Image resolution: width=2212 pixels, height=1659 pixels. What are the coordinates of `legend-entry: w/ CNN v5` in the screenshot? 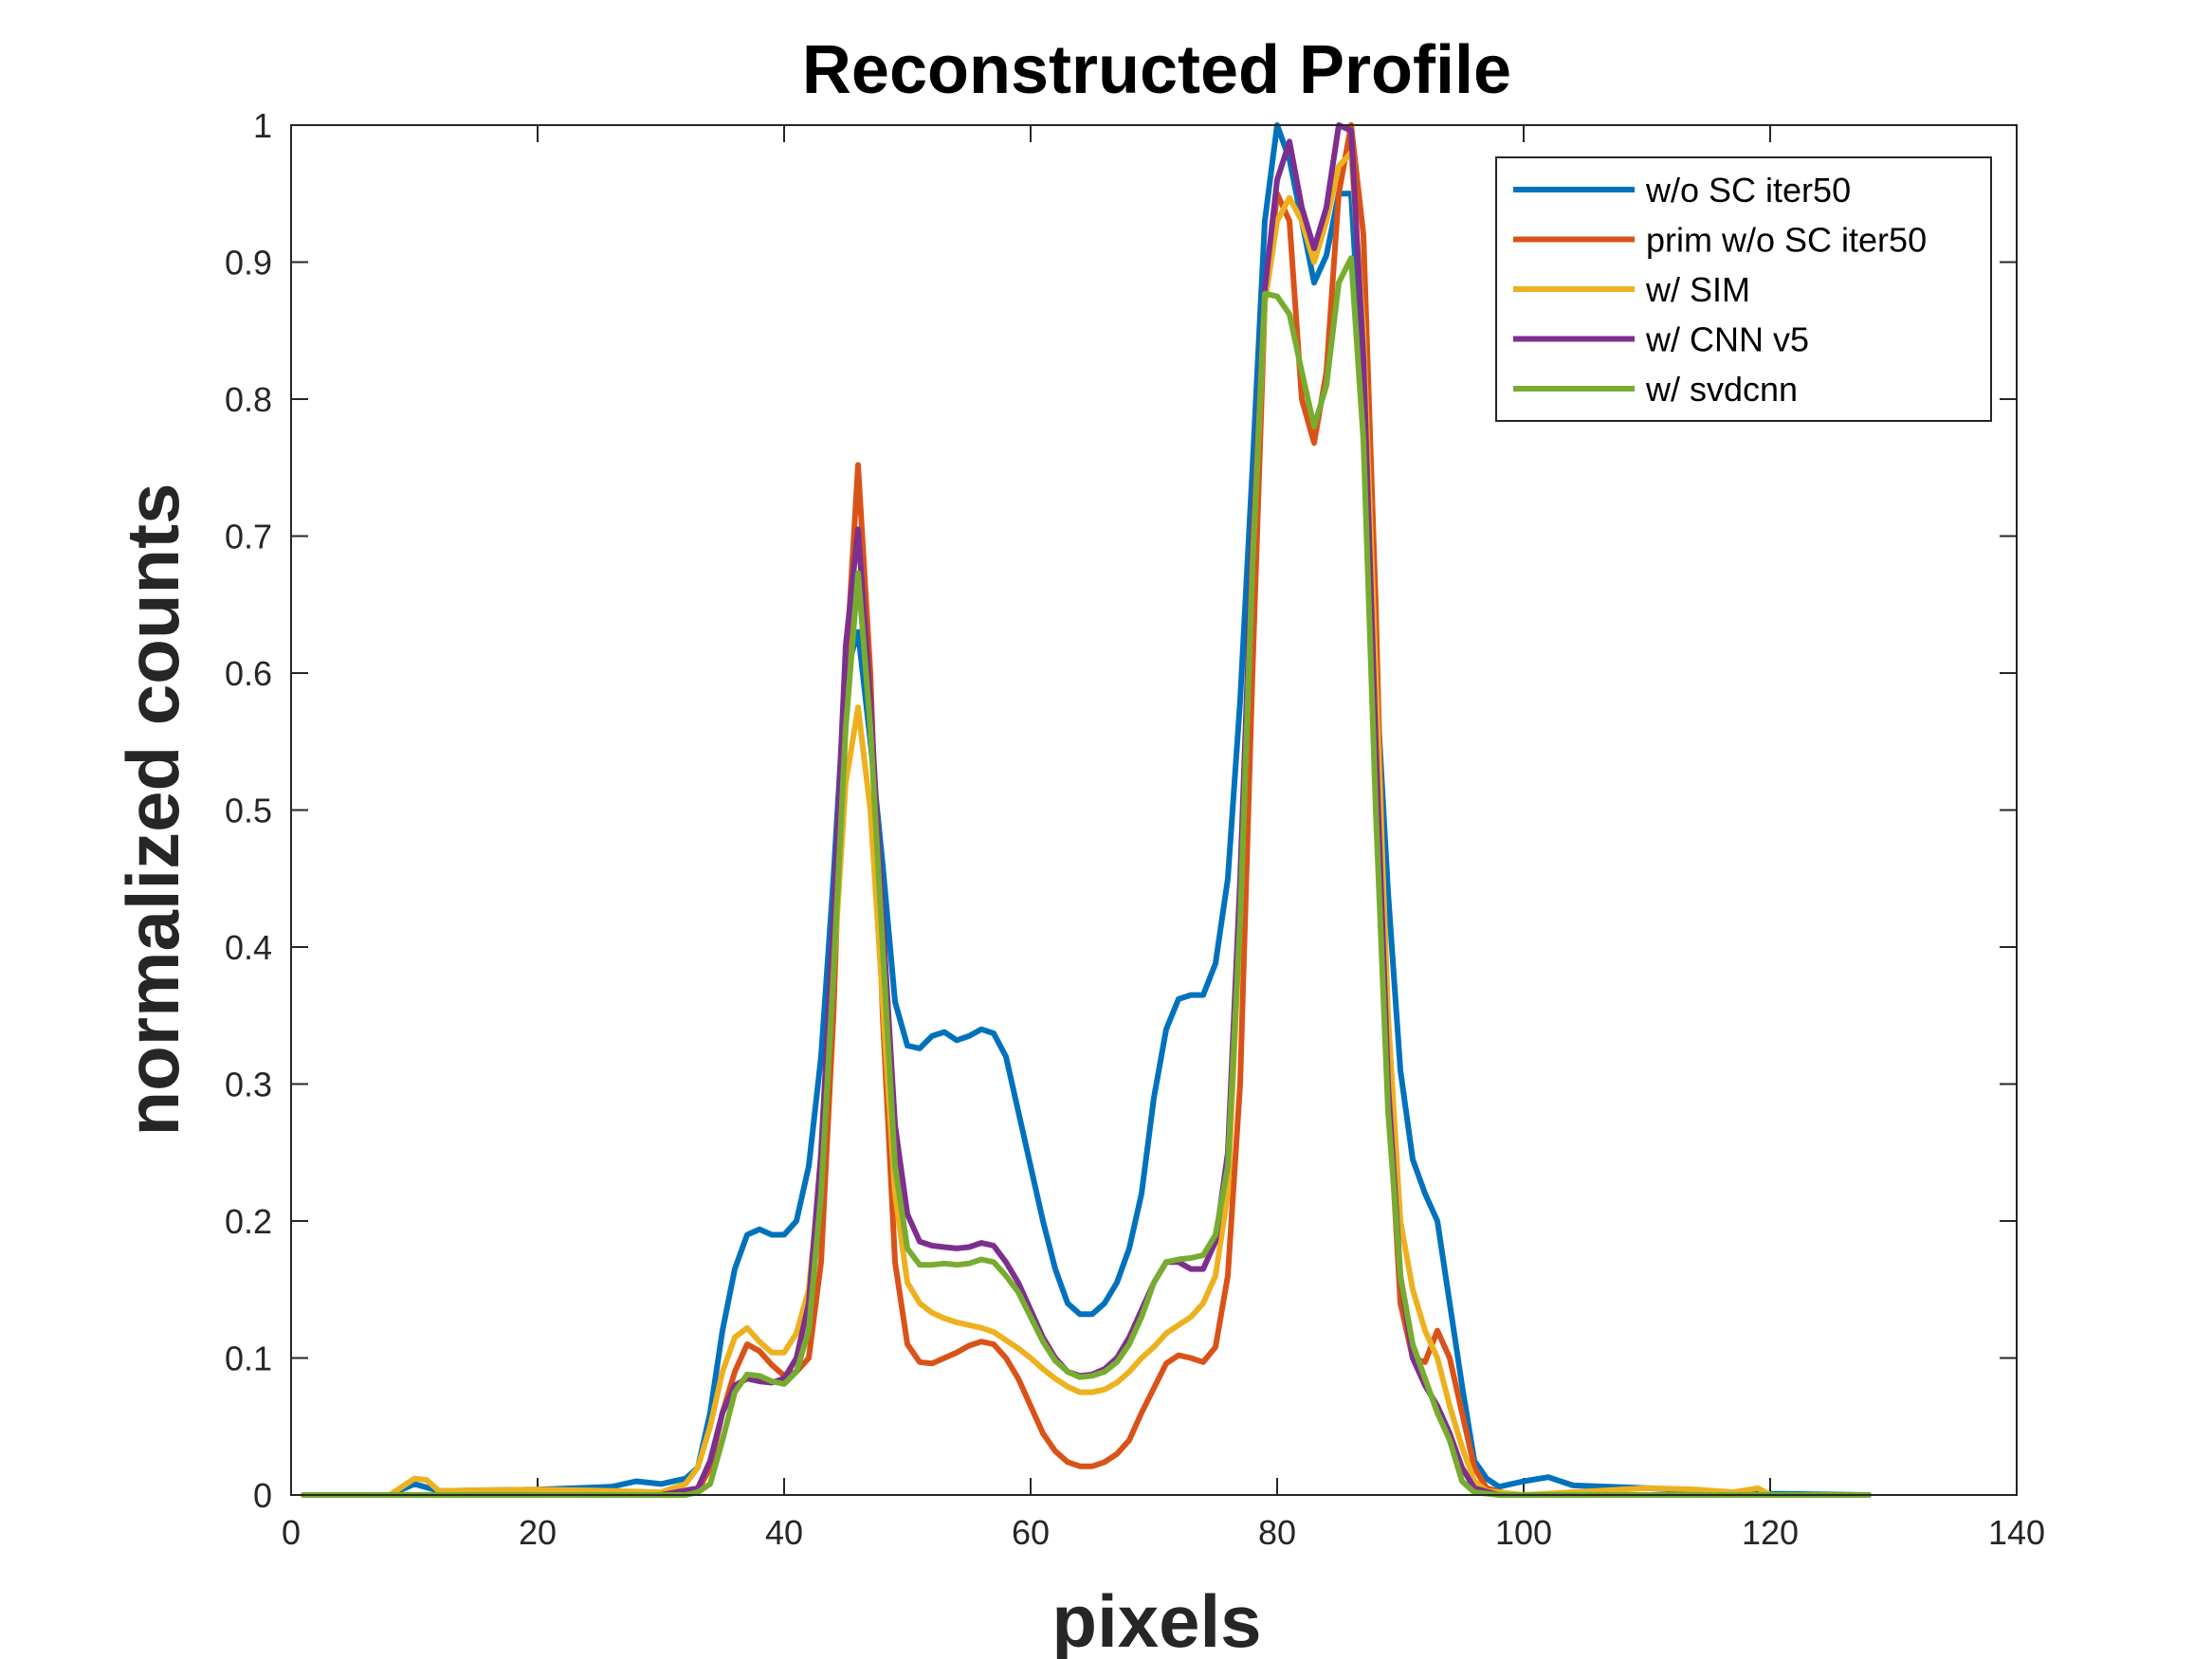 It's located at (1727, 339).